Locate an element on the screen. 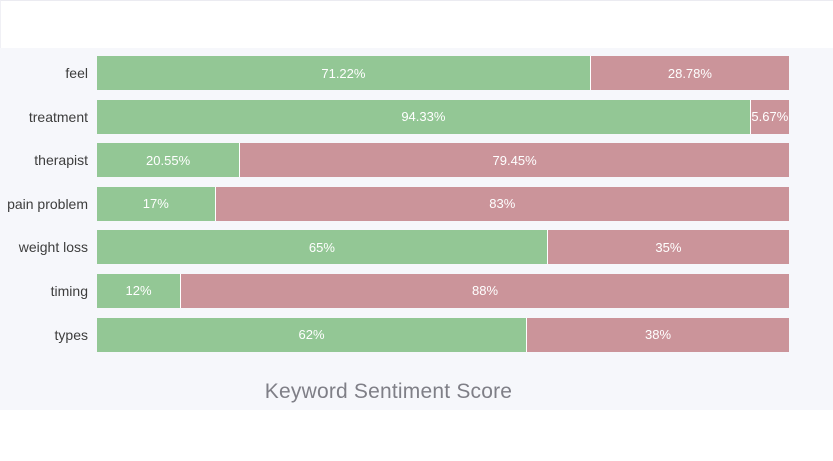 The height and width of the screenshot is (461, 833). positive-value-label: 62% is located at coordinates (311, 335).